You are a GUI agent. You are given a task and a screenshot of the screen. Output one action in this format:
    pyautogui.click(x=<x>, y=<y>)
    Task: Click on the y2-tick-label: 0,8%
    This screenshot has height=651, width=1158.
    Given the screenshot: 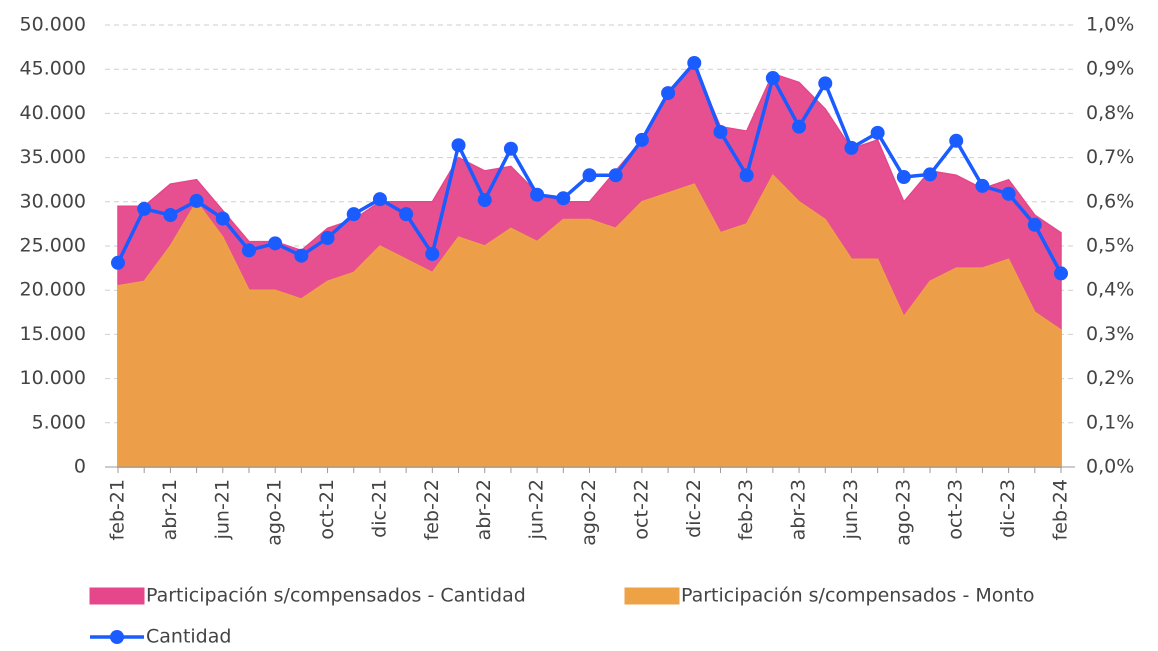 What is the action you would take?
    pyautogui.click(x=1110, y=113)
    